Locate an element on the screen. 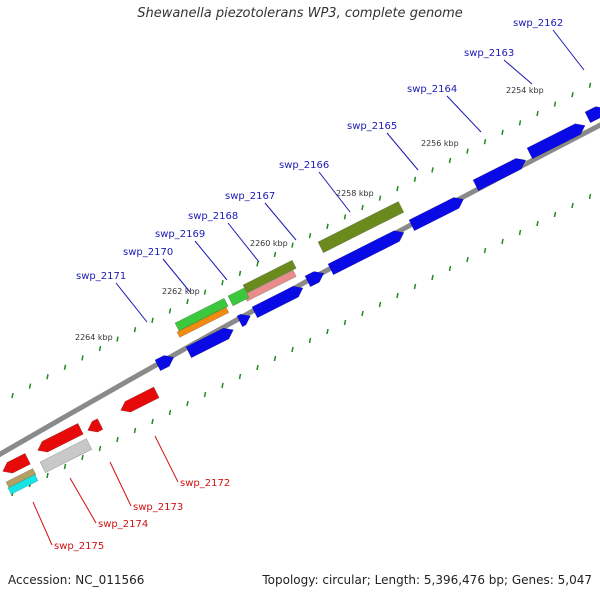 The width and height of the screenshot is (600, 600). tick-label: 2258 kbp is located at coordinates (355, 193).